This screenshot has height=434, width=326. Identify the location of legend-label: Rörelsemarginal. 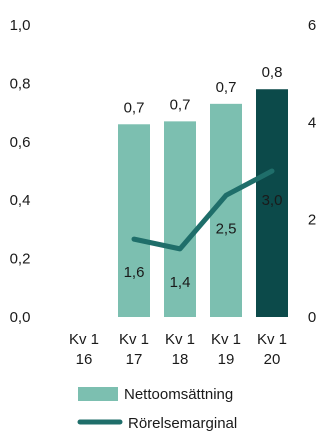
(182, 423).